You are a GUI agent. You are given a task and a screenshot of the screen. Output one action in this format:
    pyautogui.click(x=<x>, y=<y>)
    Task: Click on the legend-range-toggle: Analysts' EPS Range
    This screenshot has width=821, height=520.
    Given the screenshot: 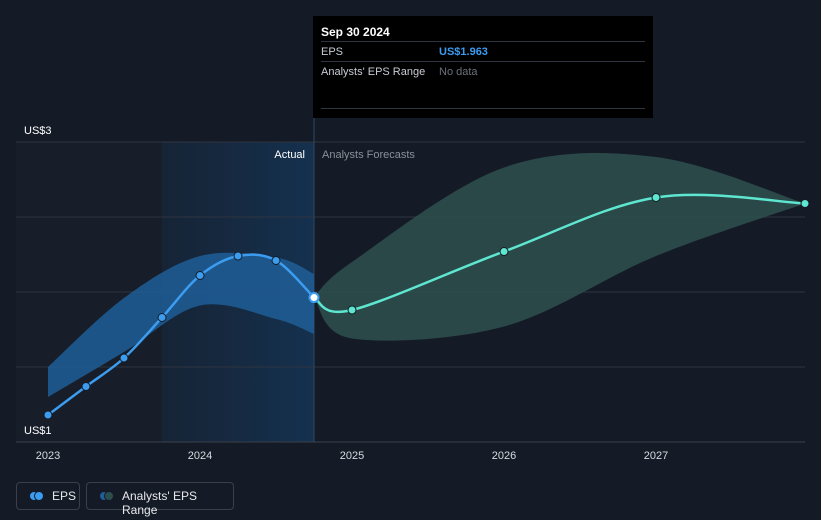 What is the action you would take?
    pyautogui.click(x=160, y=499)
    